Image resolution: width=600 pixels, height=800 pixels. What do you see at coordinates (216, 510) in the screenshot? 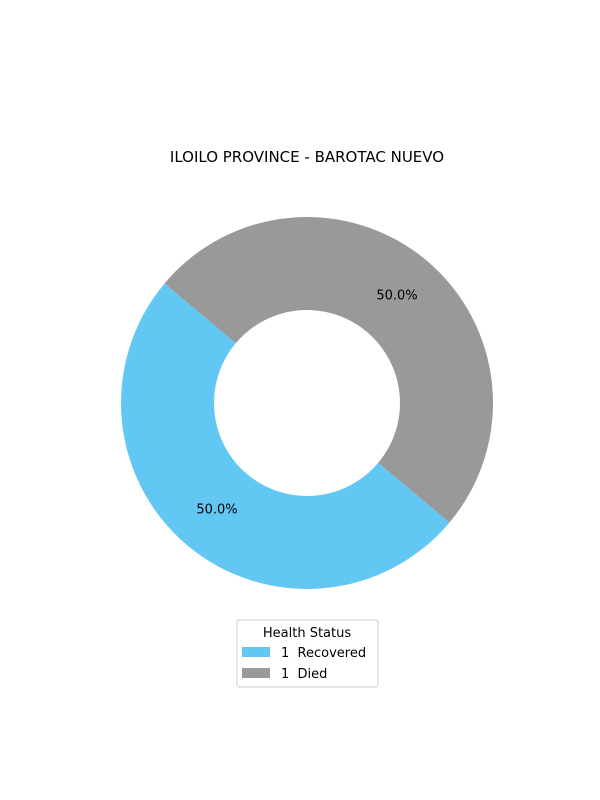
I see `percent-label-recovered: 50.0%` at bounding box center [216, 510].